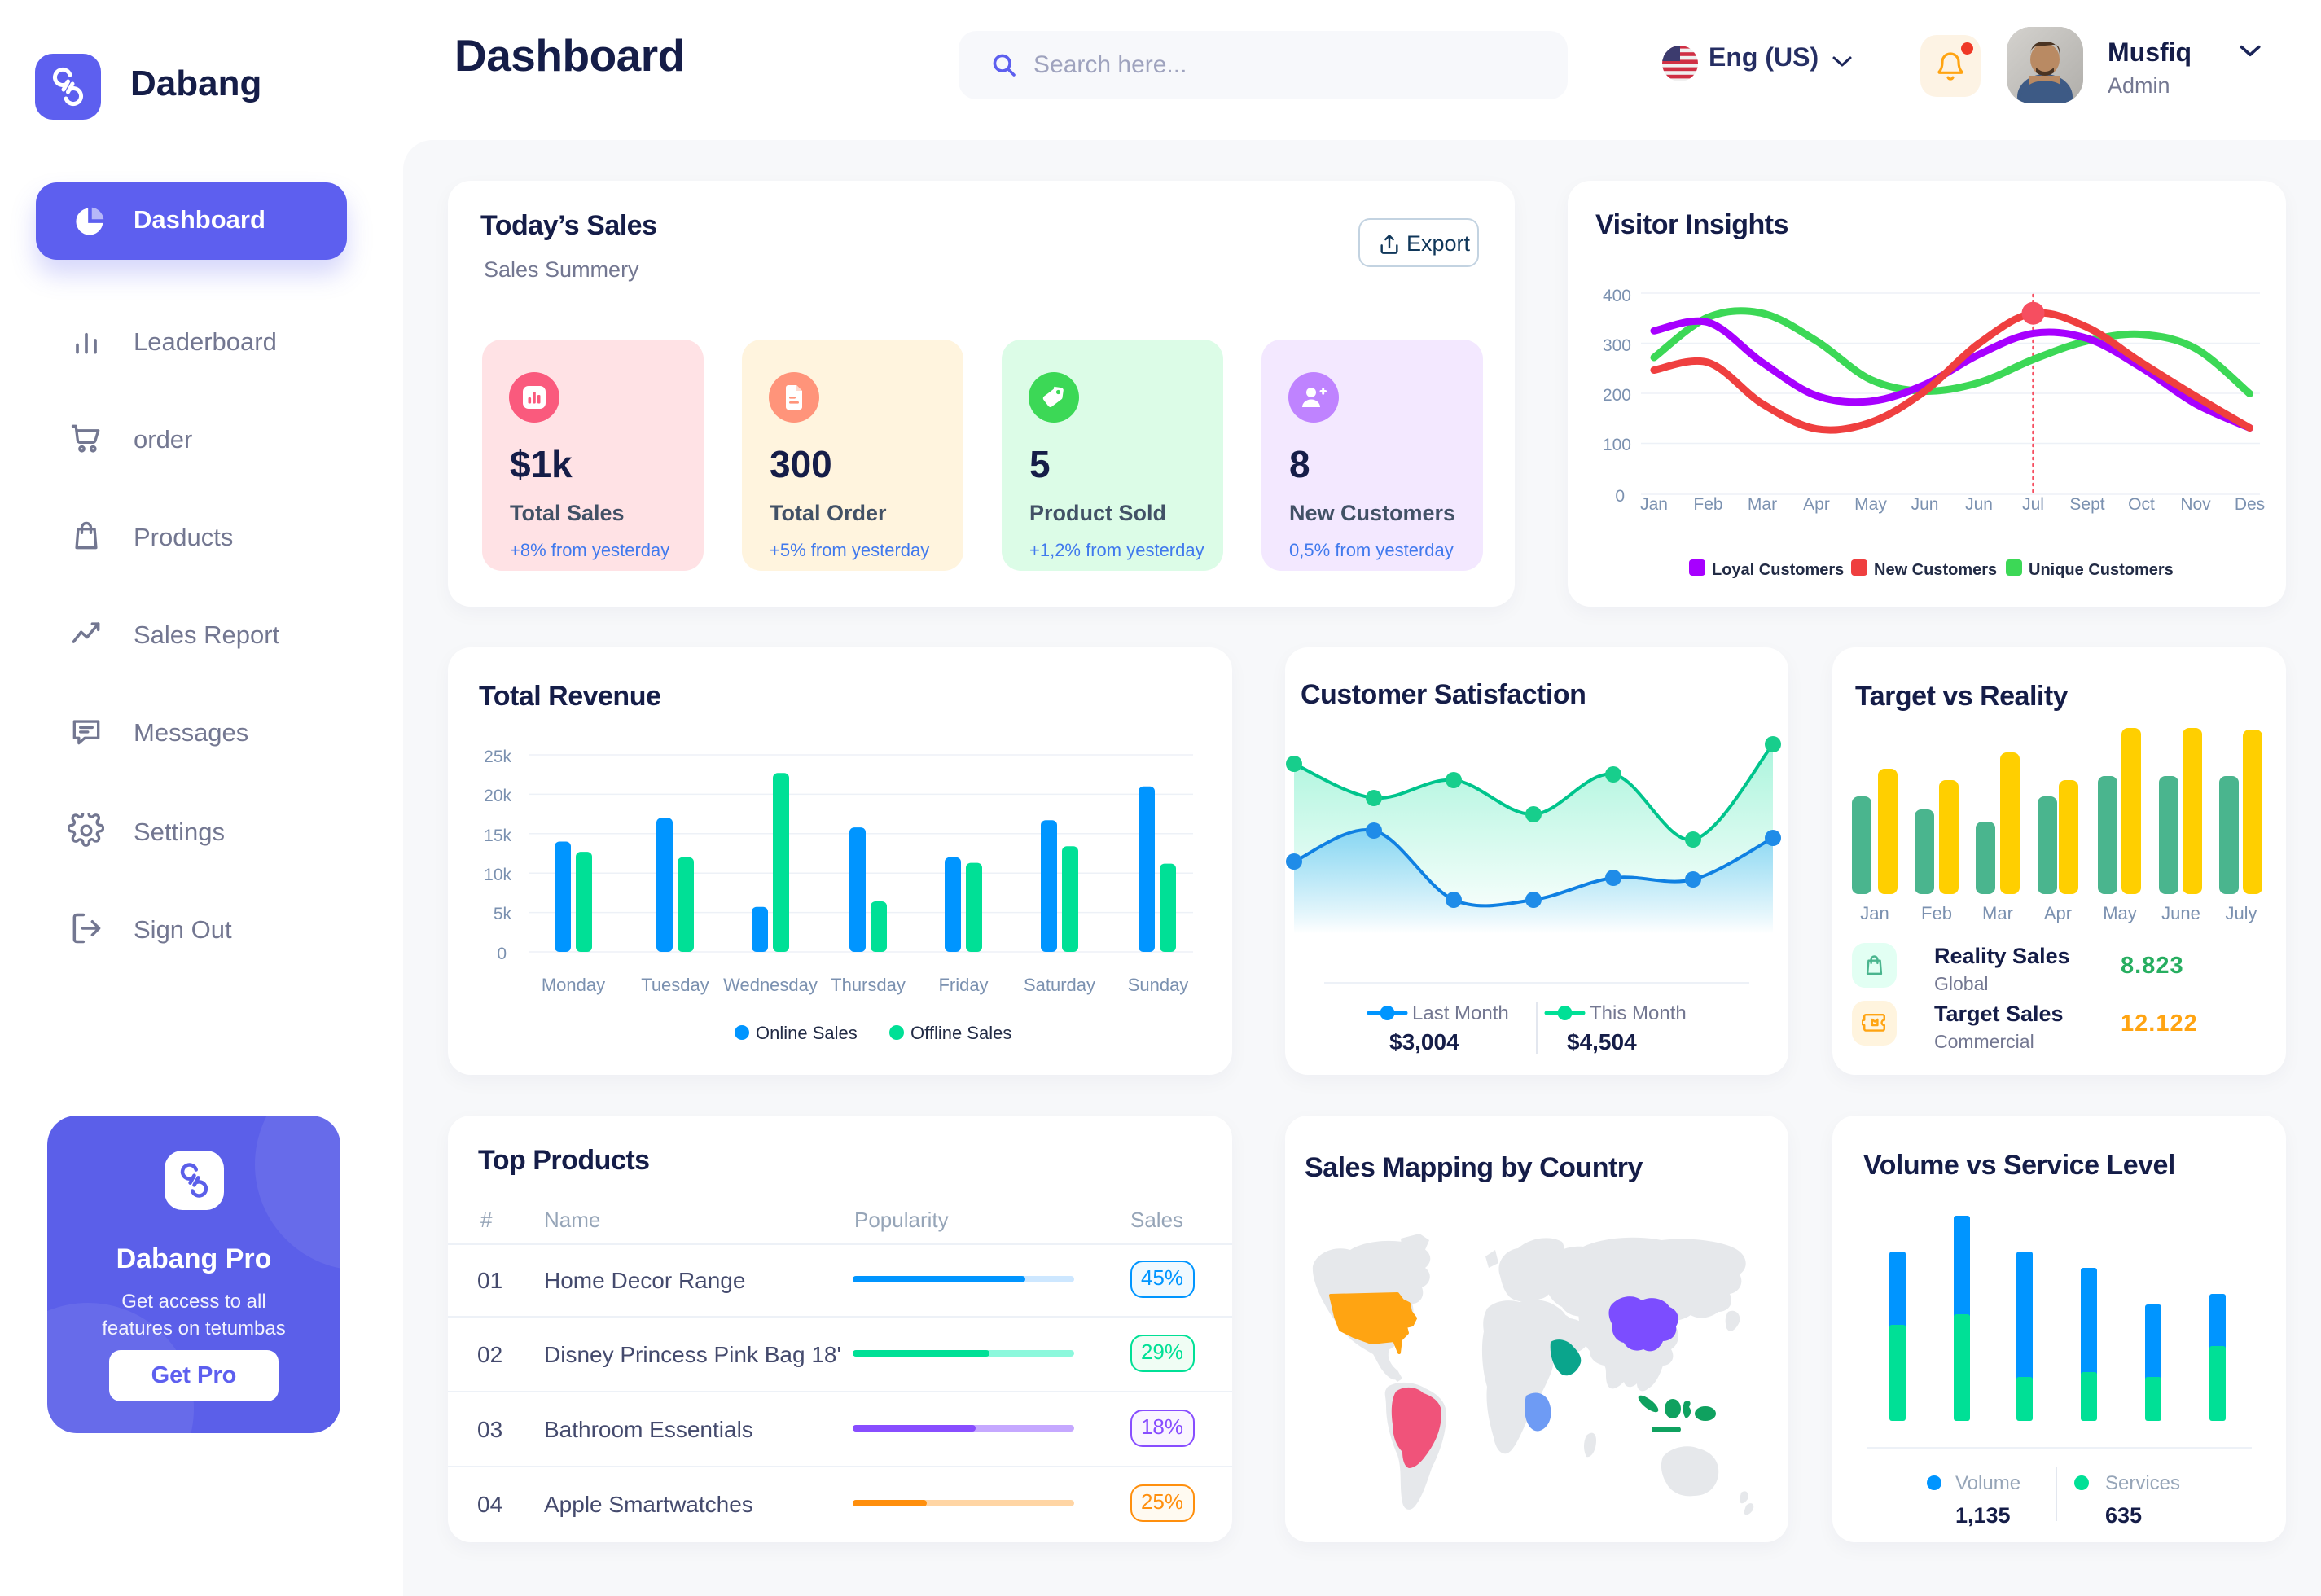 This screenshot has height=1596, width=2321. I want to click on svg-text: 15k, so click(497, 836).